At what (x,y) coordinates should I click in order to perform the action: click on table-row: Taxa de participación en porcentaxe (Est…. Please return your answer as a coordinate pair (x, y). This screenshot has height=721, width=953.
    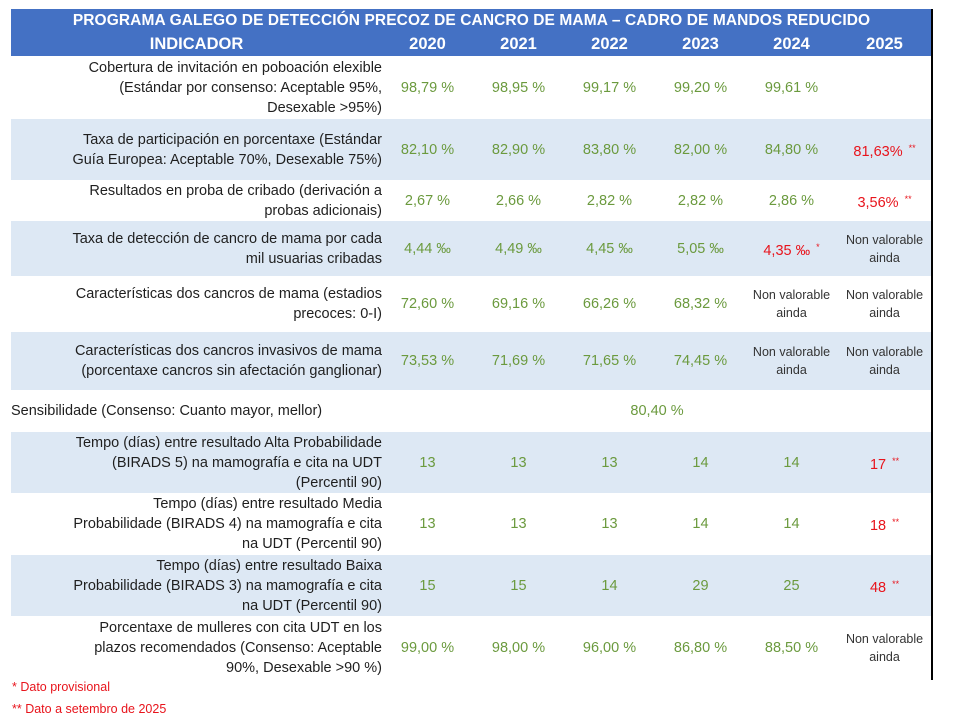
    Looking at the image, I should click on (472, 149).